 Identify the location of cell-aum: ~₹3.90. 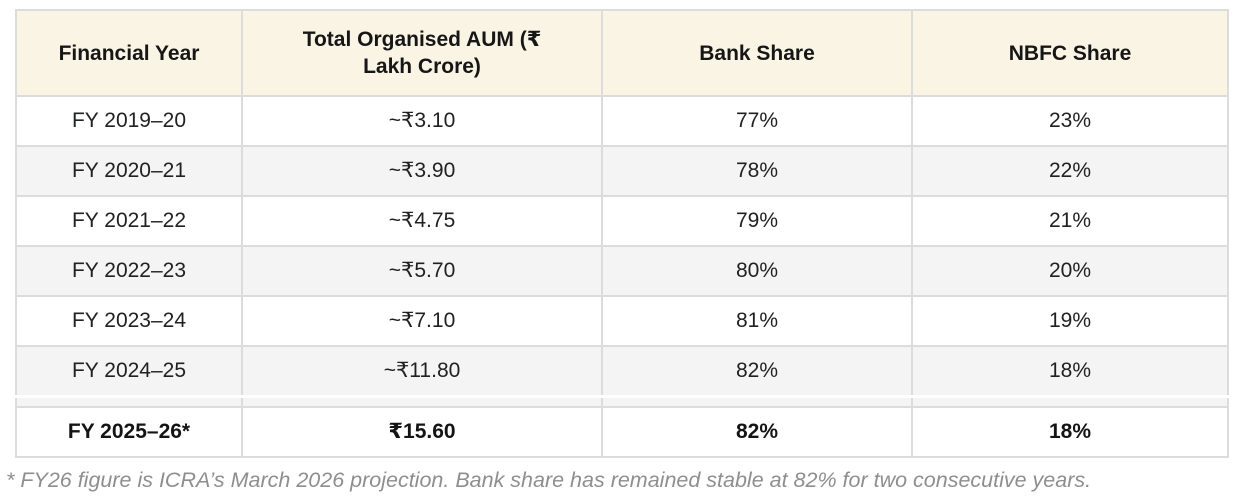
(422, 171).